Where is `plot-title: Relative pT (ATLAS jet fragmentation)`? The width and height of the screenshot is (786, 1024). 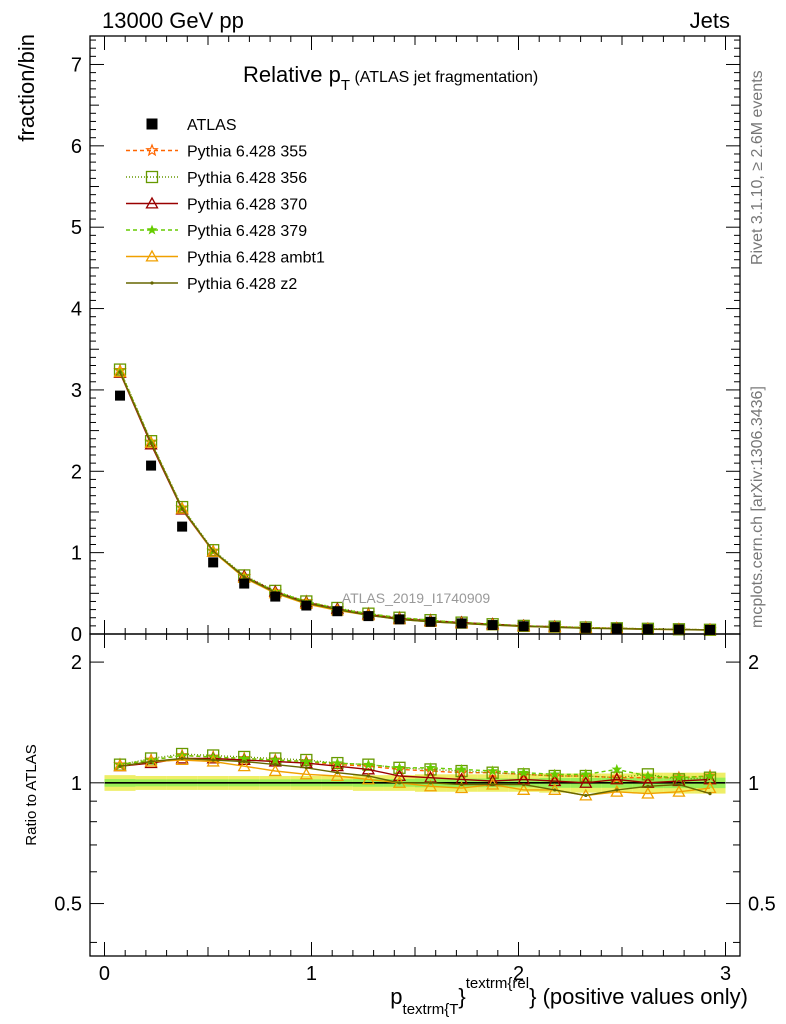
plot-title: Relative pT (ATLAS jet fragmentation) is located at coordinates (390, 78).